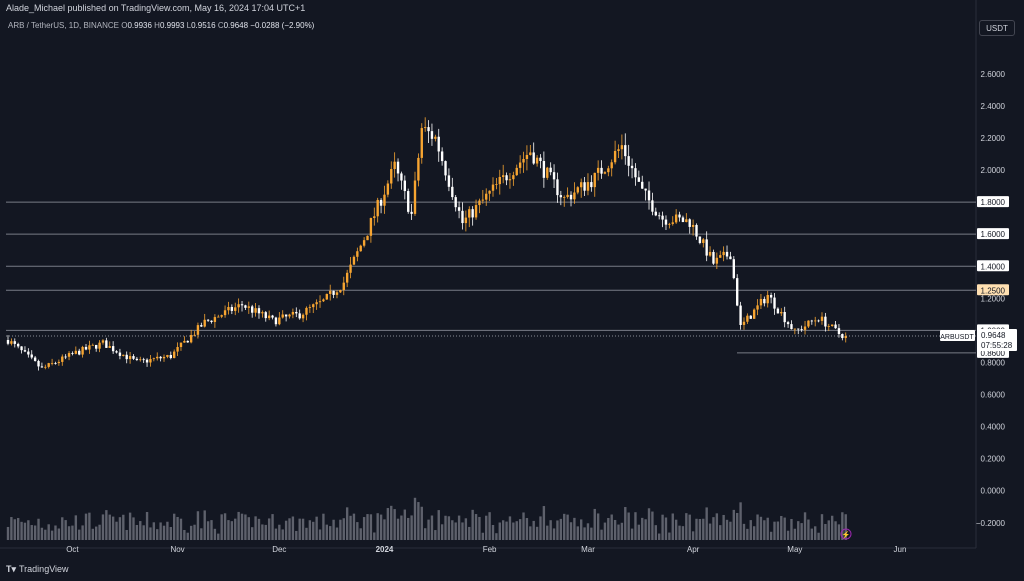  I want to click on currency-button: USDT, so click(997, 28).